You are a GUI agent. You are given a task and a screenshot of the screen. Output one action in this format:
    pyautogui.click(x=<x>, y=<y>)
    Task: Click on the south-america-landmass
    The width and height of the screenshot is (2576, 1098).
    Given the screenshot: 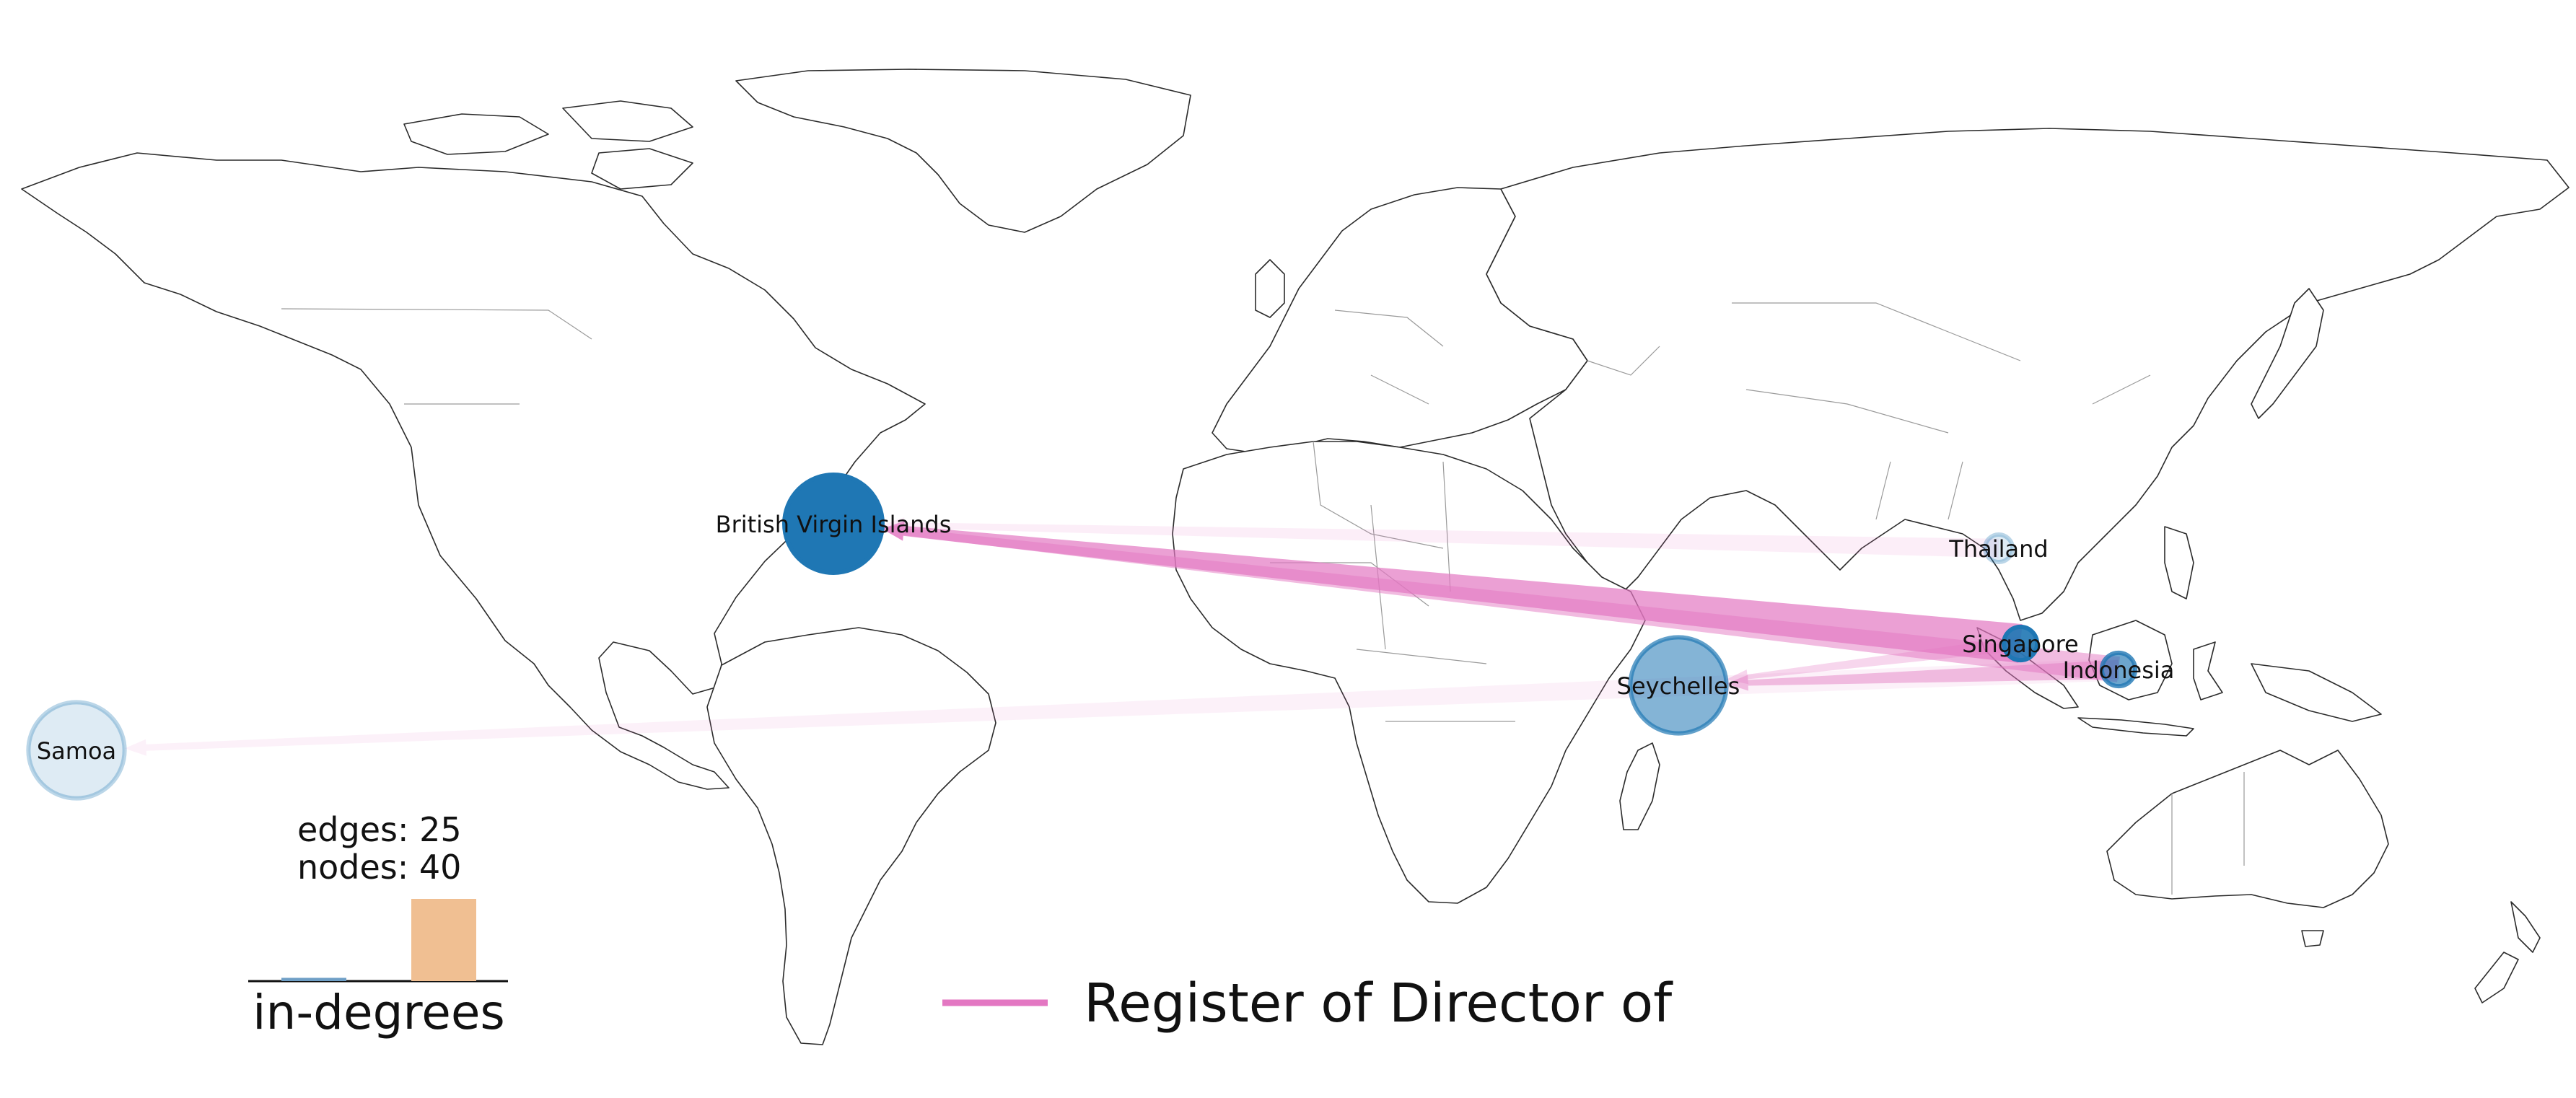 What is the action you would take?
    pyautogui.click(x=851, y=836)
    